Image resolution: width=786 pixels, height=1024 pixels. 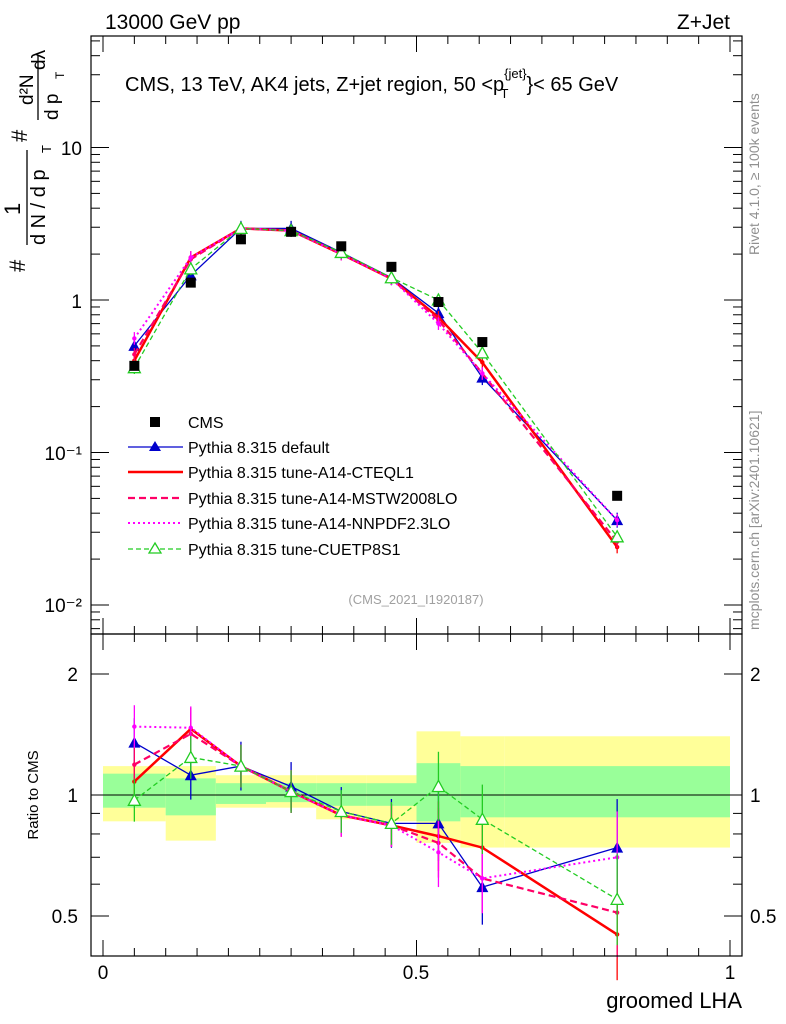 I want to click on ylabel-dp-T: T, so click(x=60, y=75).